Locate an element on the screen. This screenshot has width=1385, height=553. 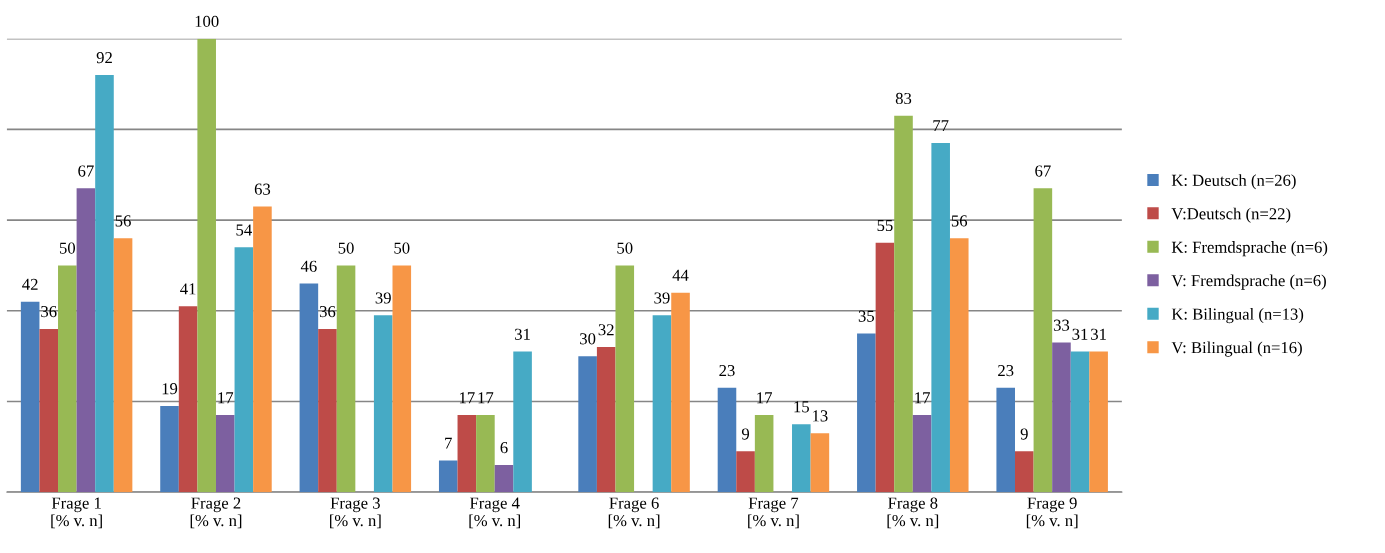
legend-label: K: Fremdsprache (n=6) is located at coordinates (1249, 249).